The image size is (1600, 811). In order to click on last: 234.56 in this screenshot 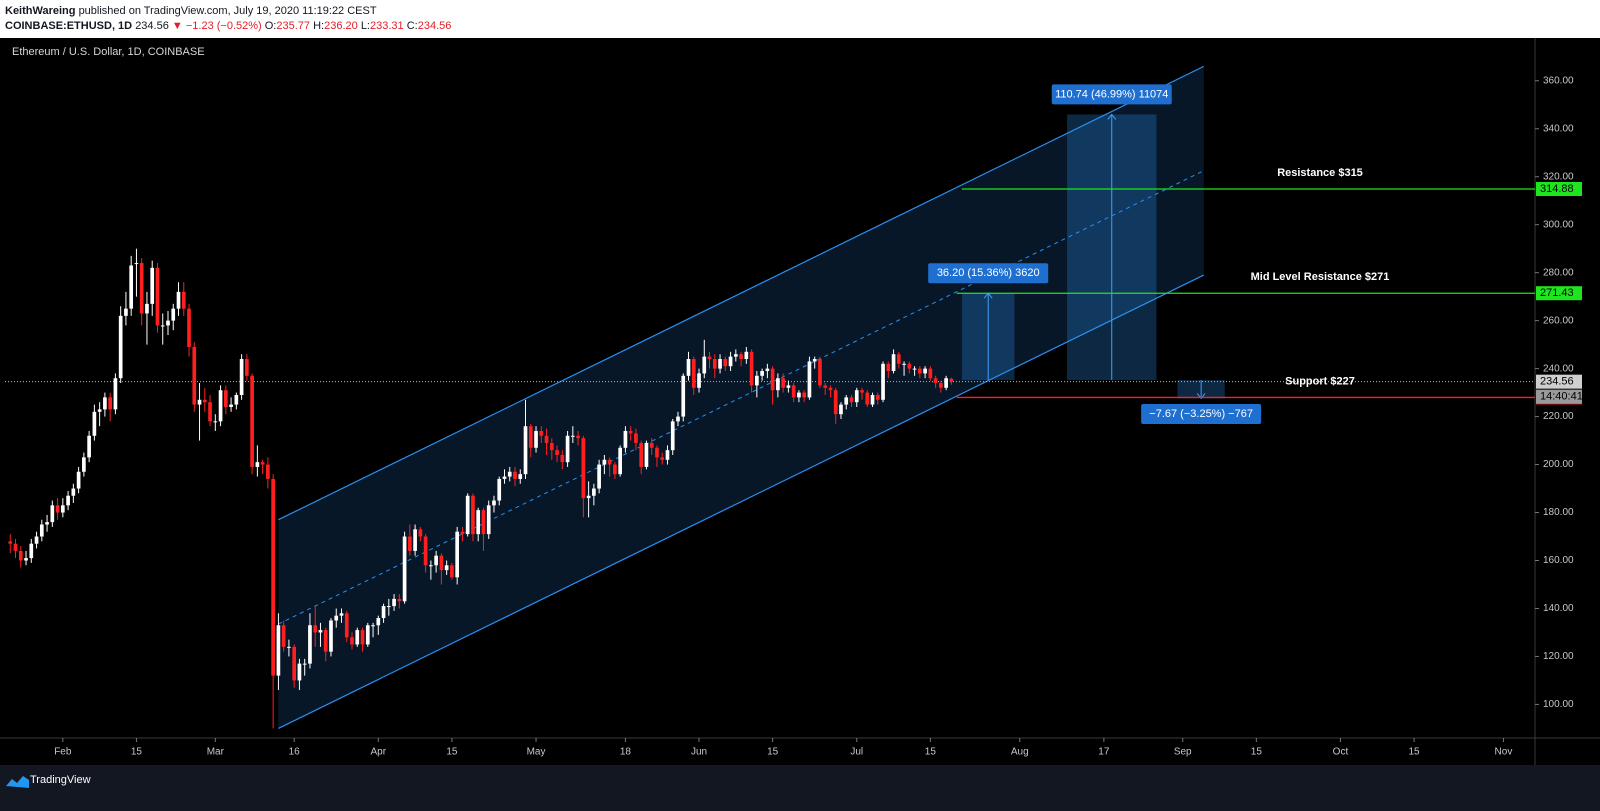, I will do `click(152, 26)`.